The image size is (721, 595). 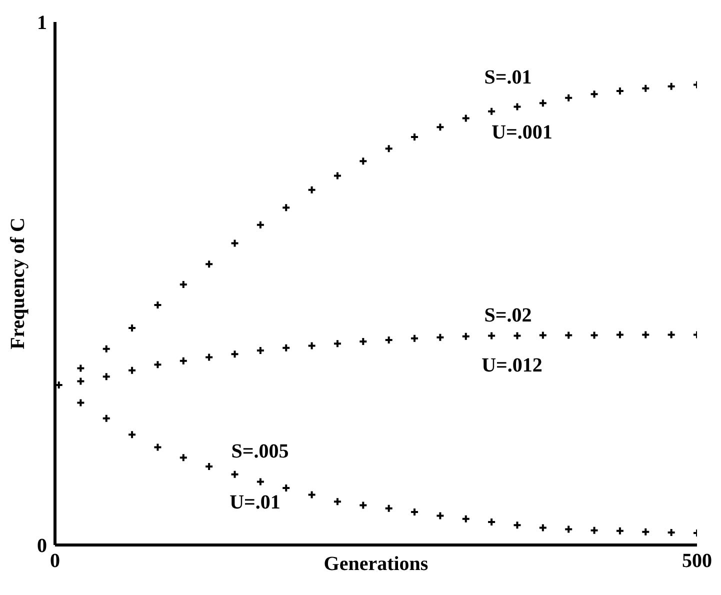 What do you see at coordinates (508, 316) in the screenshot?
I see `annotation: S=.02` at bounding box center [508, 316].